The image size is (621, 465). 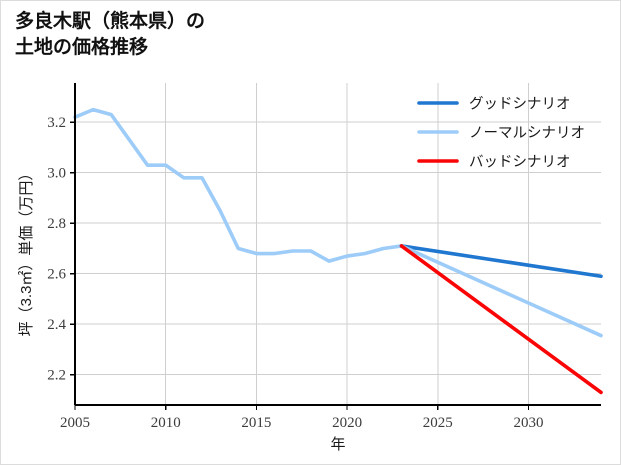 What do you see at coordinates (438, 423) in the screenshot?
I see `x-tick-label: 2025` at bounding box center [438, 423].